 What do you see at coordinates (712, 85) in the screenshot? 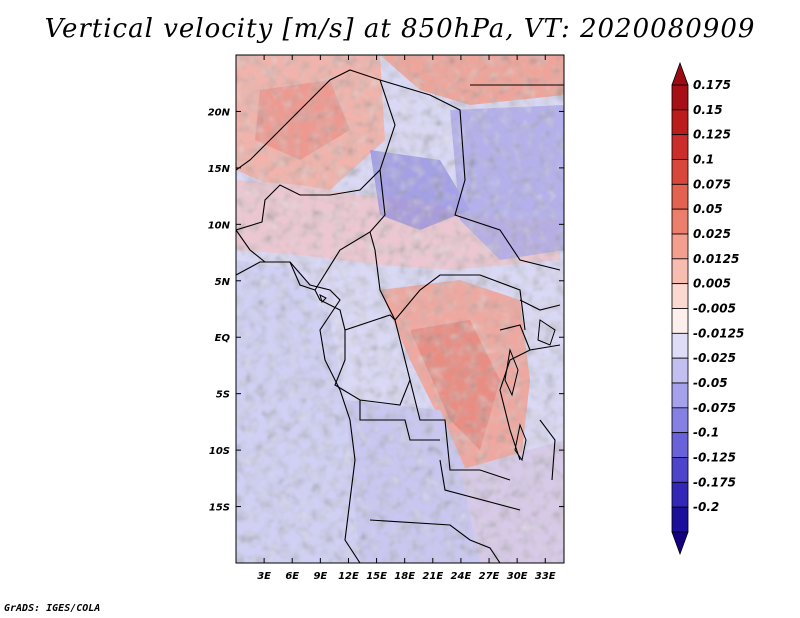
I see `colorbar-label: 0.175` at bounding box center [712, 85].